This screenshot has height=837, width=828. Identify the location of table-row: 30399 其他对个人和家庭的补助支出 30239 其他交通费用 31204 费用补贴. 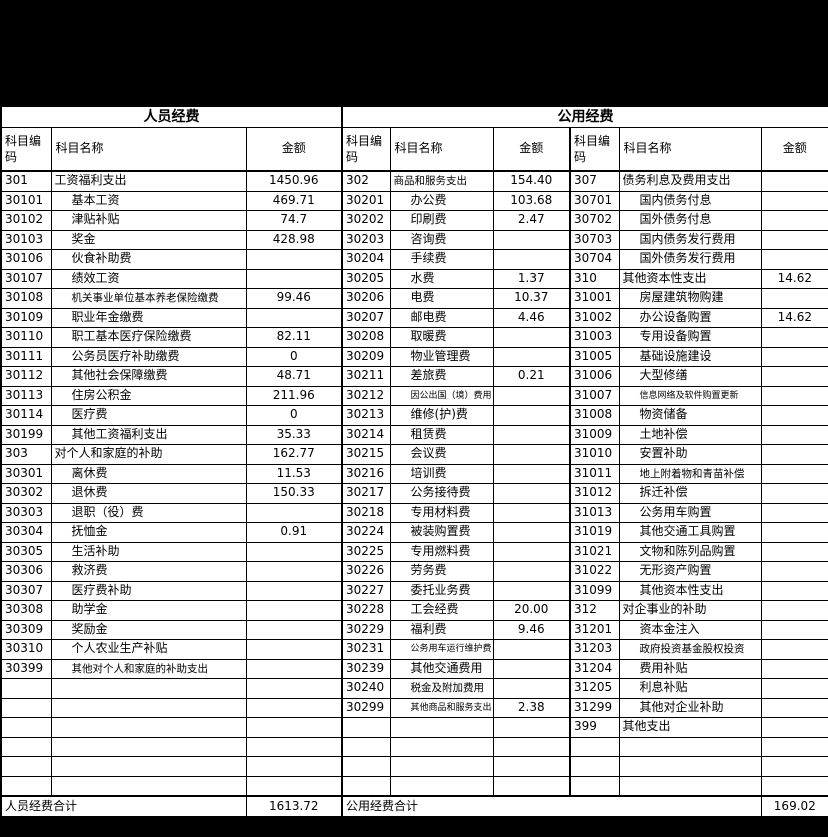
(414, 668).